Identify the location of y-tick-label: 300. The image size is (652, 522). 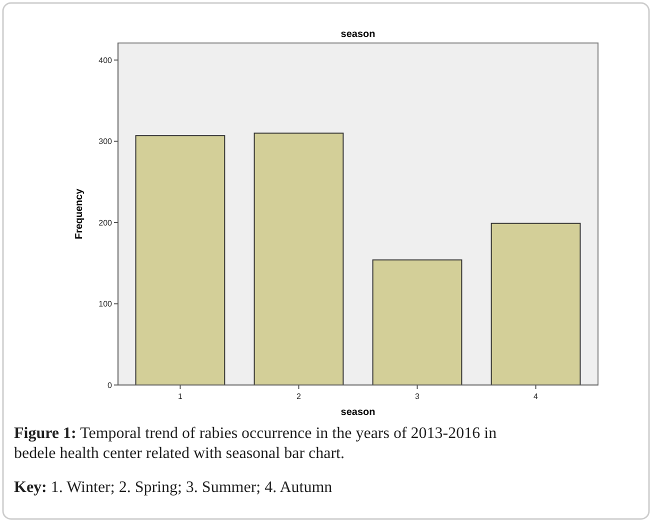
(105, 141).